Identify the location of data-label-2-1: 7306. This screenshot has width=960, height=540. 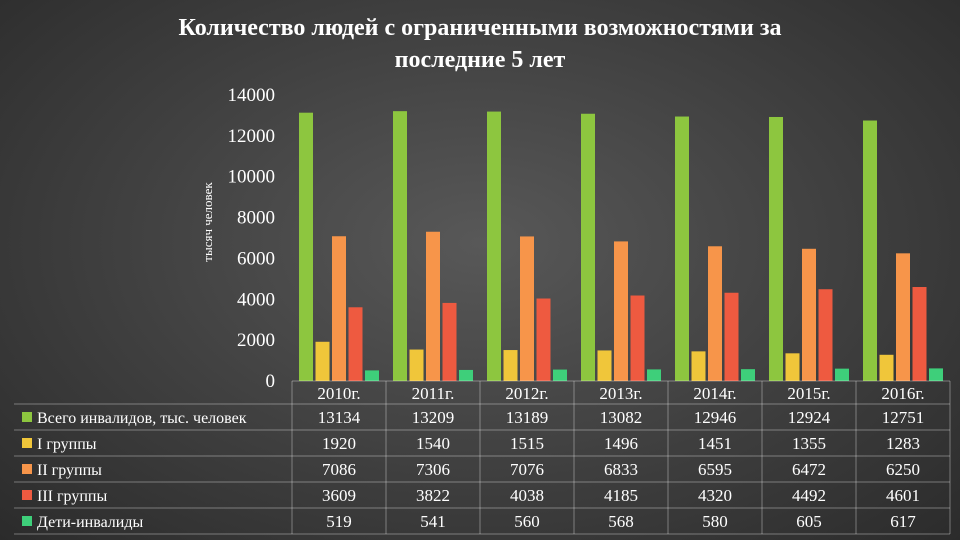
(433, 469).